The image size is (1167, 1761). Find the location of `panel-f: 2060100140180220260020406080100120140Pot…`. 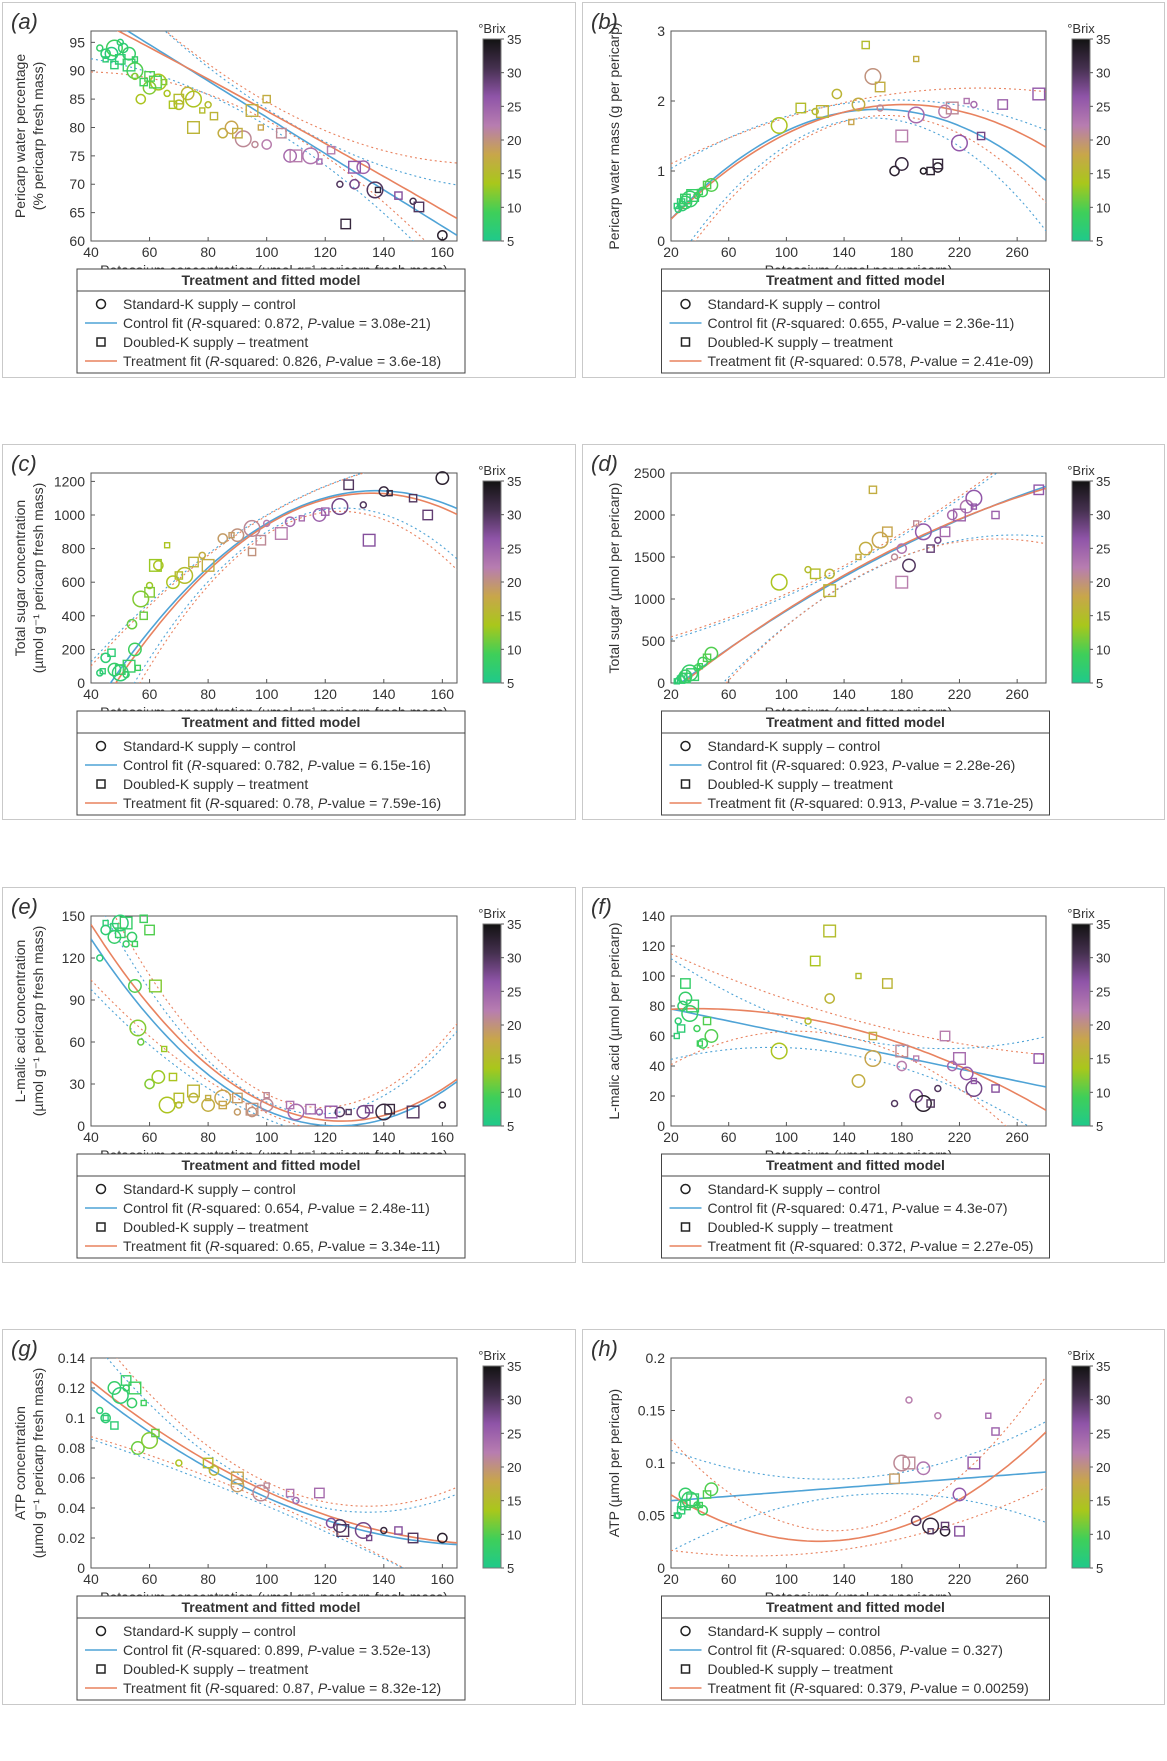

panel-f: 2060100140180220260020406080100120140Pot… is located at coordinates (873, 1075).